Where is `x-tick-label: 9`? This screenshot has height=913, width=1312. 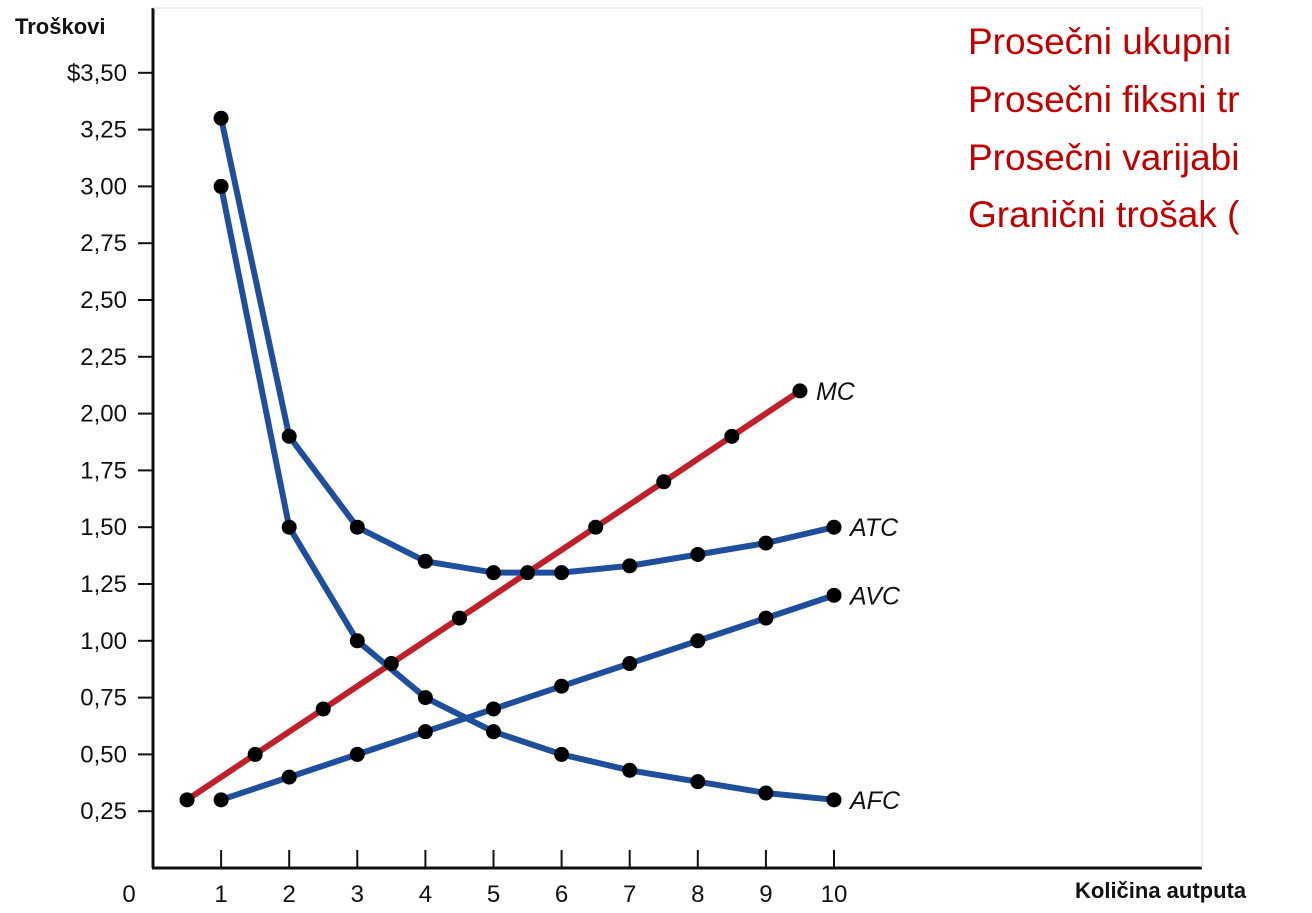
x-tick-label: 9 is located at coordinates (765, 894).